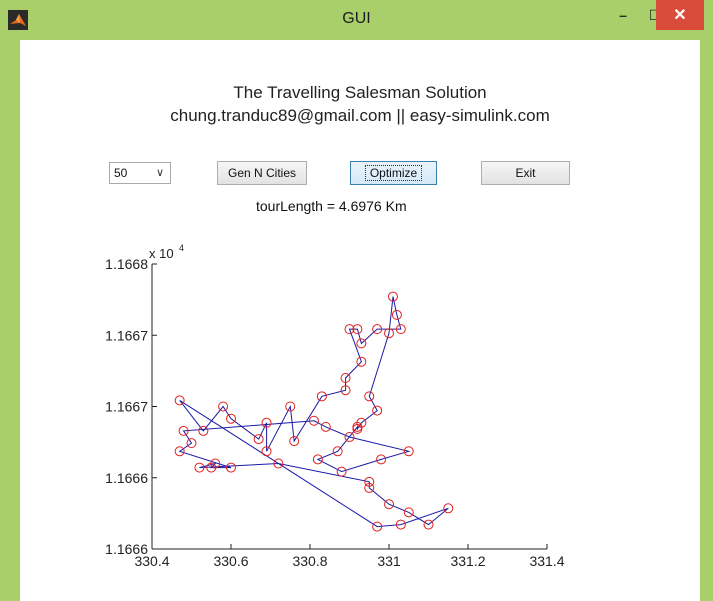  What do you see at coordinates (546, 561) in the screenshot?
I see `x-tick-label: 331.4` at bounding box center [546, 561].